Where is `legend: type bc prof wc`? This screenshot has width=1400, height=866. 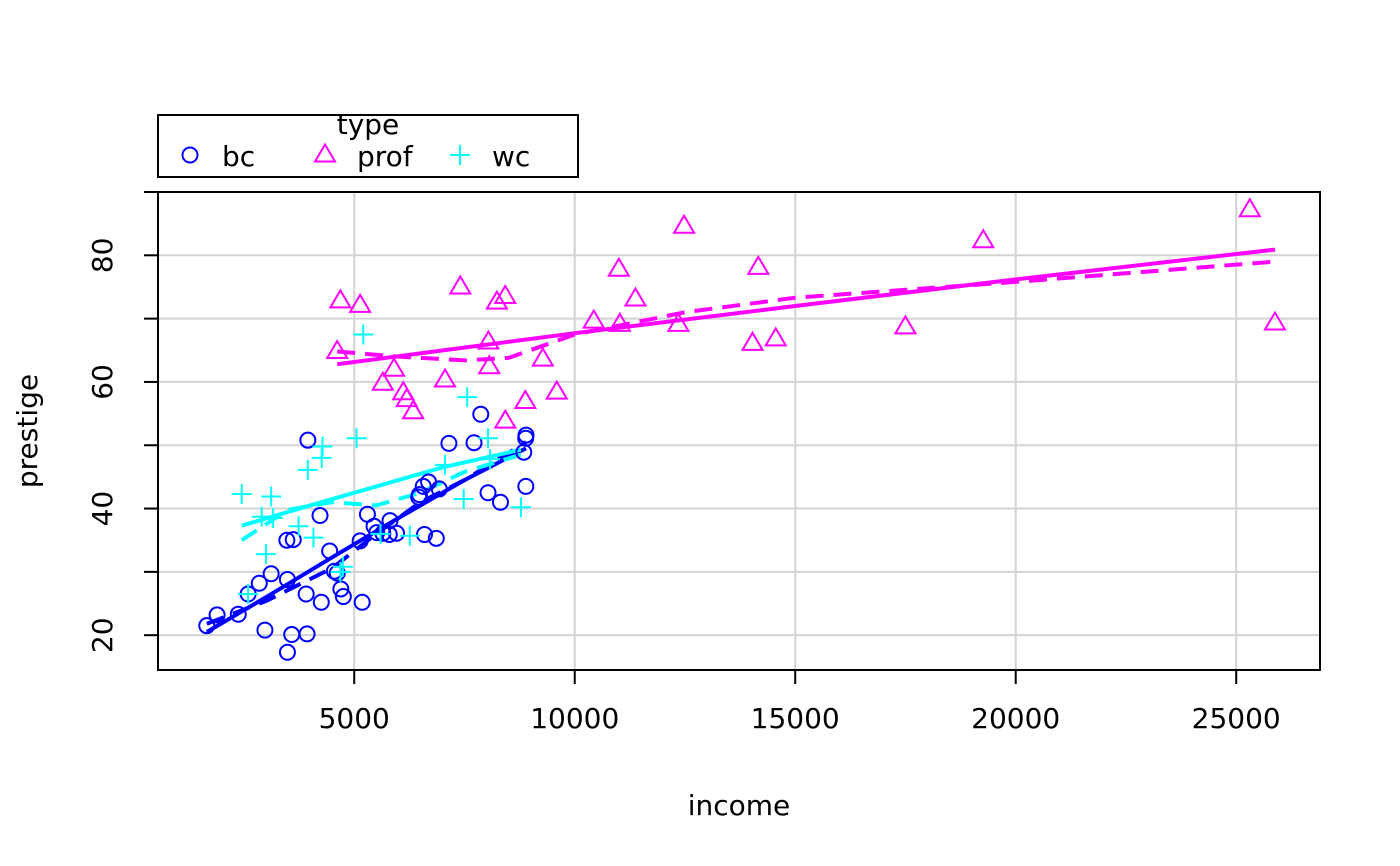
legend: type bc prof wc is located at coordinates (368, 143).